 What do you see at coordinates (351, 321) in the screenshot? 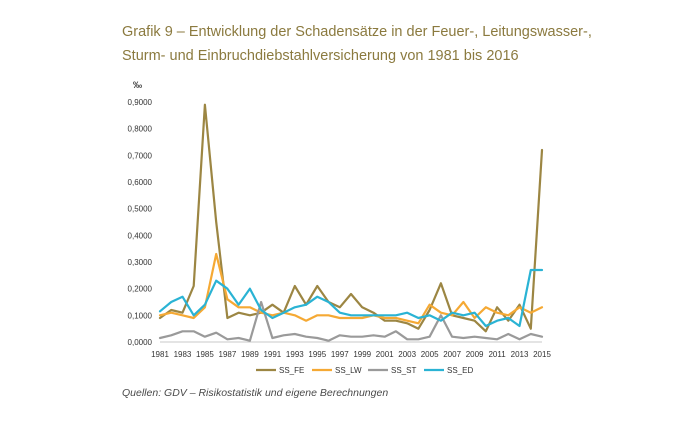
I see `series-line-ss-st` at bounding box center [351, 321].